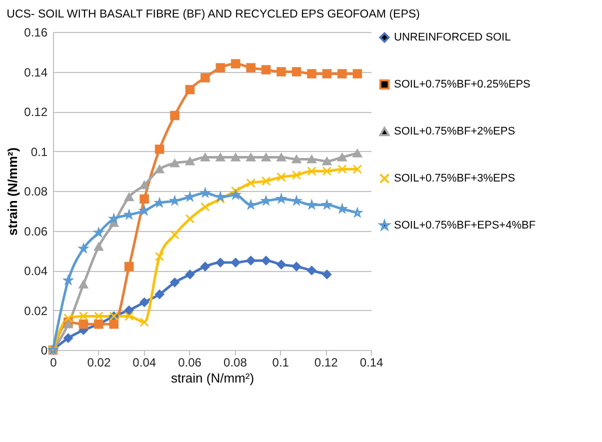 The height and width of the screenshot is (442, 602). I want to click on y-tick-label: 0.12, so click(36, 112).